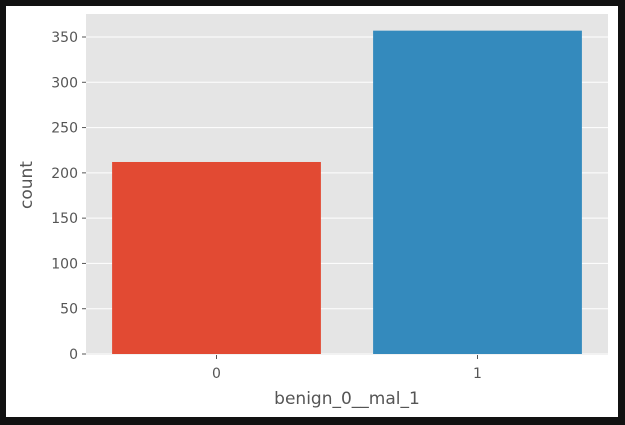  What do you see at coordinates (216, 374) in the screenshot?
I see `x-tick-label: 0` at bounding box center [216, 374].